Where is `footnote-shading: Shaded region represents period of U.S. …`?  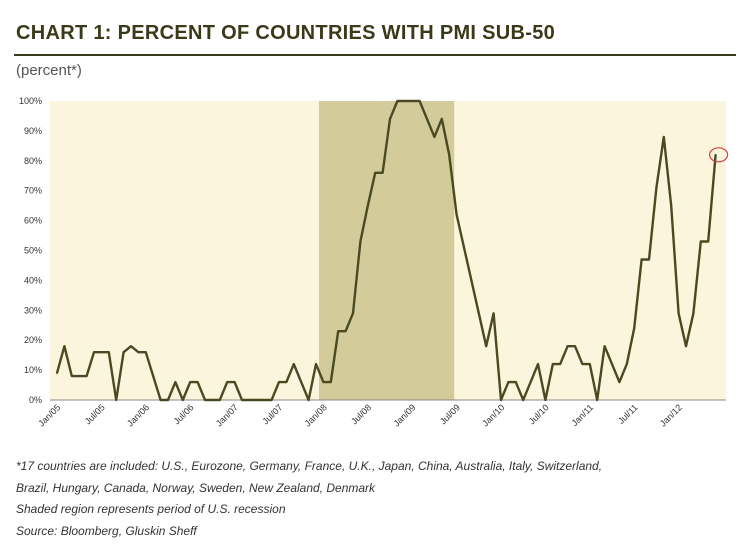 footnote-shading: Shaded region represents period of U.S. … is located at coordinates (151, 509).